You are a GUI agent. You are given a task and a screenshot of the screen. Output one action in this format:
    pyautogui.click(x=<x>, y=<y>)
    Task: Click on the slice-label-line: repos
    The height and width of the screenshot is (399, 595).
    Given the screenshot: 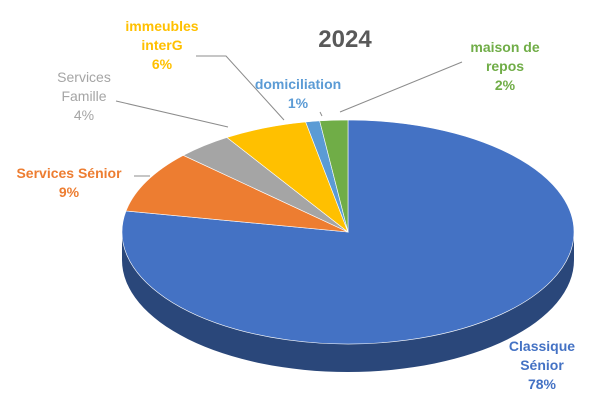 What is the action you would take?
    pyautogui.click(x=505, y=66)
    